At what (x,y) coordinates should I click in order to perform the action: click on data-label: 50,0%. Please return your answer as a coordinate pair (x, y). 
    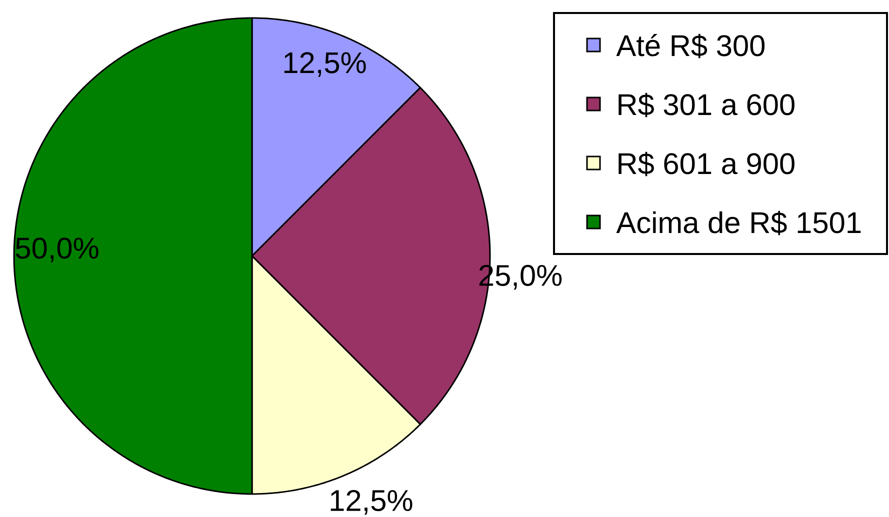
    Looking at the image, I should click on (57, 250).